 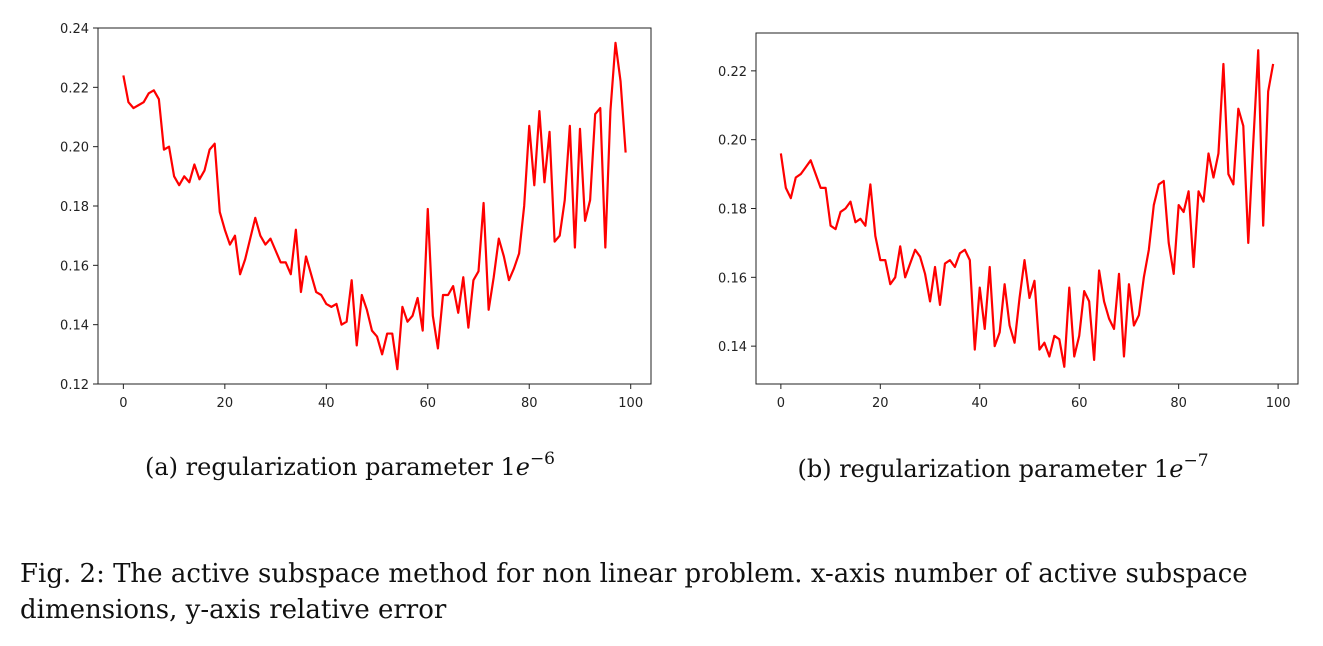 I want to click on subcaption-b: (b) regularization parameter 1e−7, so click(x=1002, y=467).